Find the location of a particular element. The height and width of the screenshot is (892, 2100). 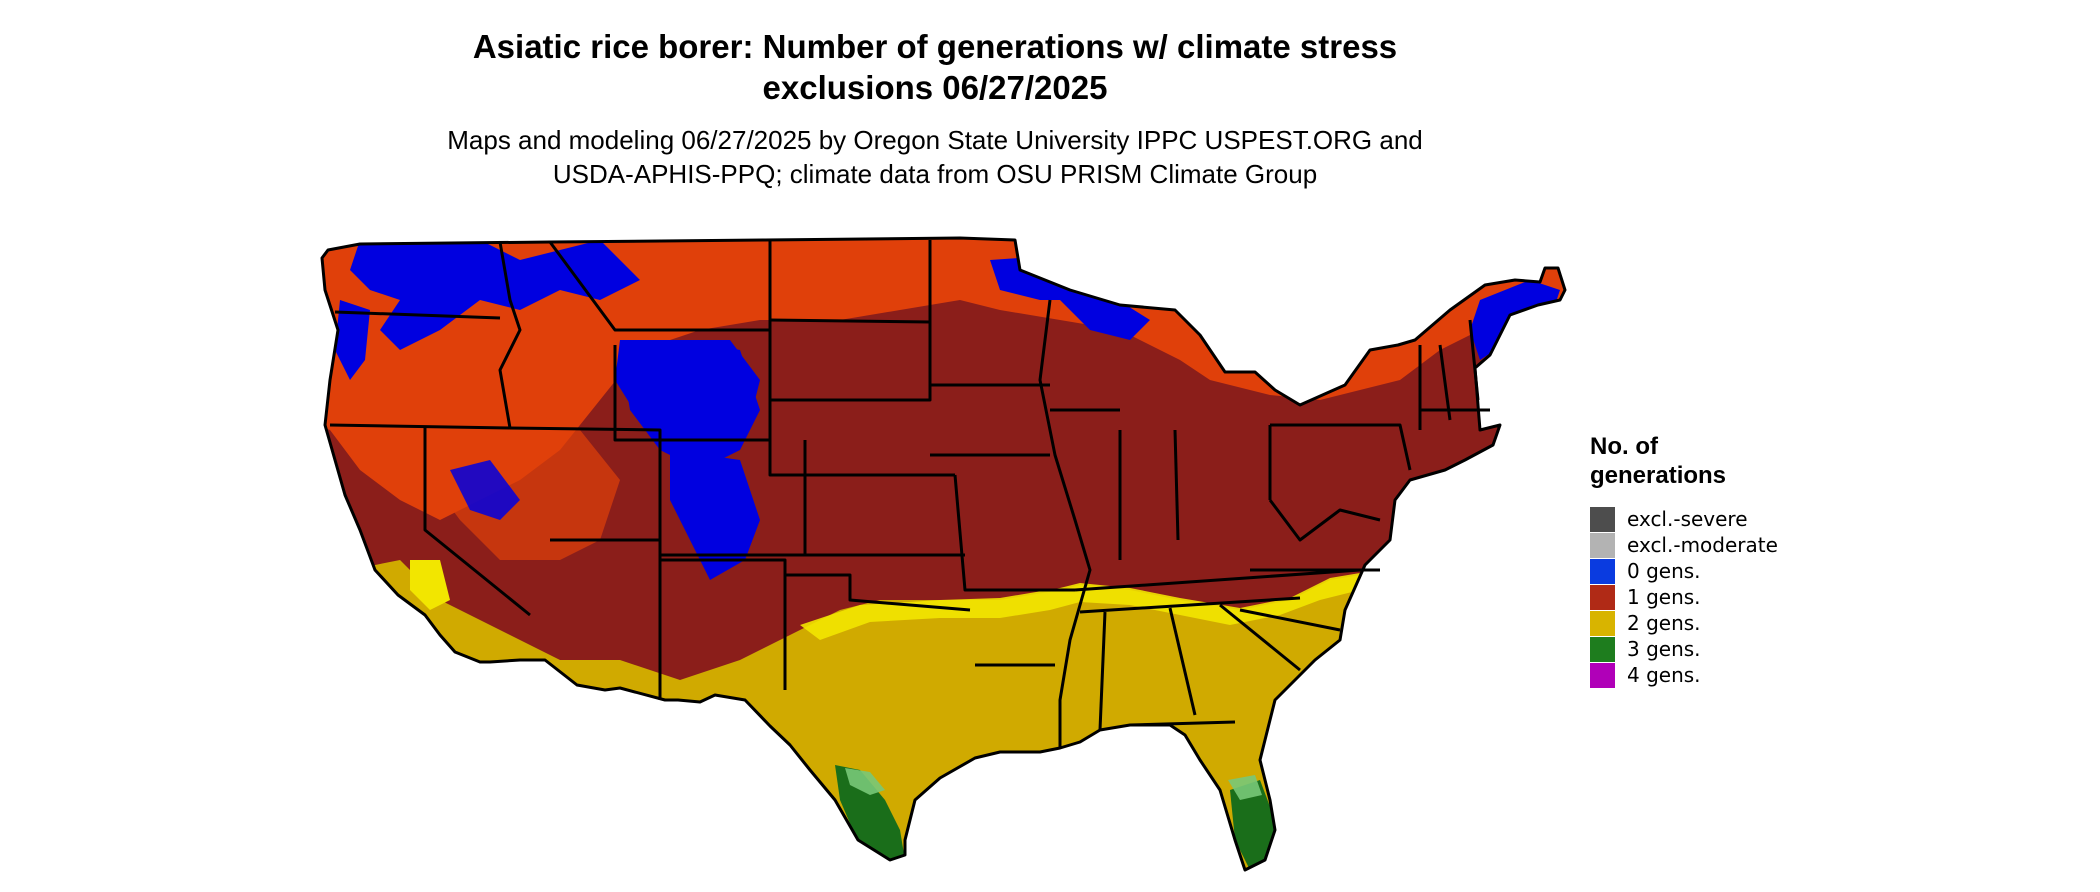

border-ms-al is located at coordinates (1102, 671).